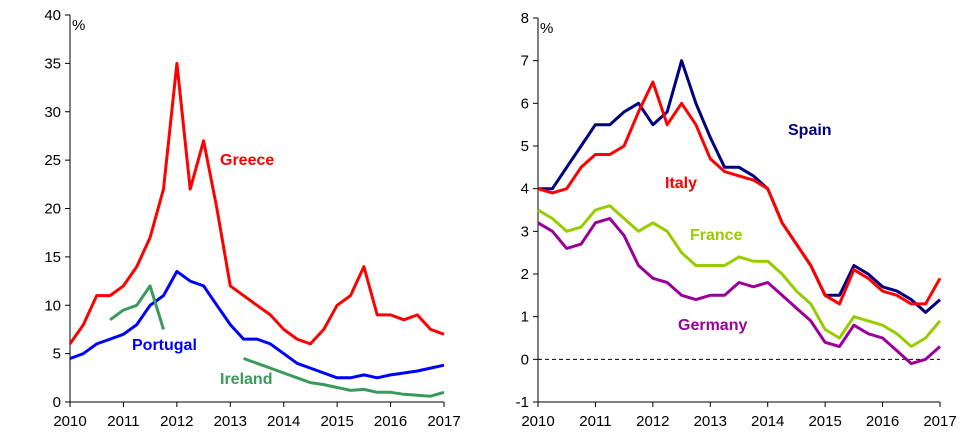  Describe the element at coordinates (810, 130) in the screenshot. I see `series-label: Spain` at that location.